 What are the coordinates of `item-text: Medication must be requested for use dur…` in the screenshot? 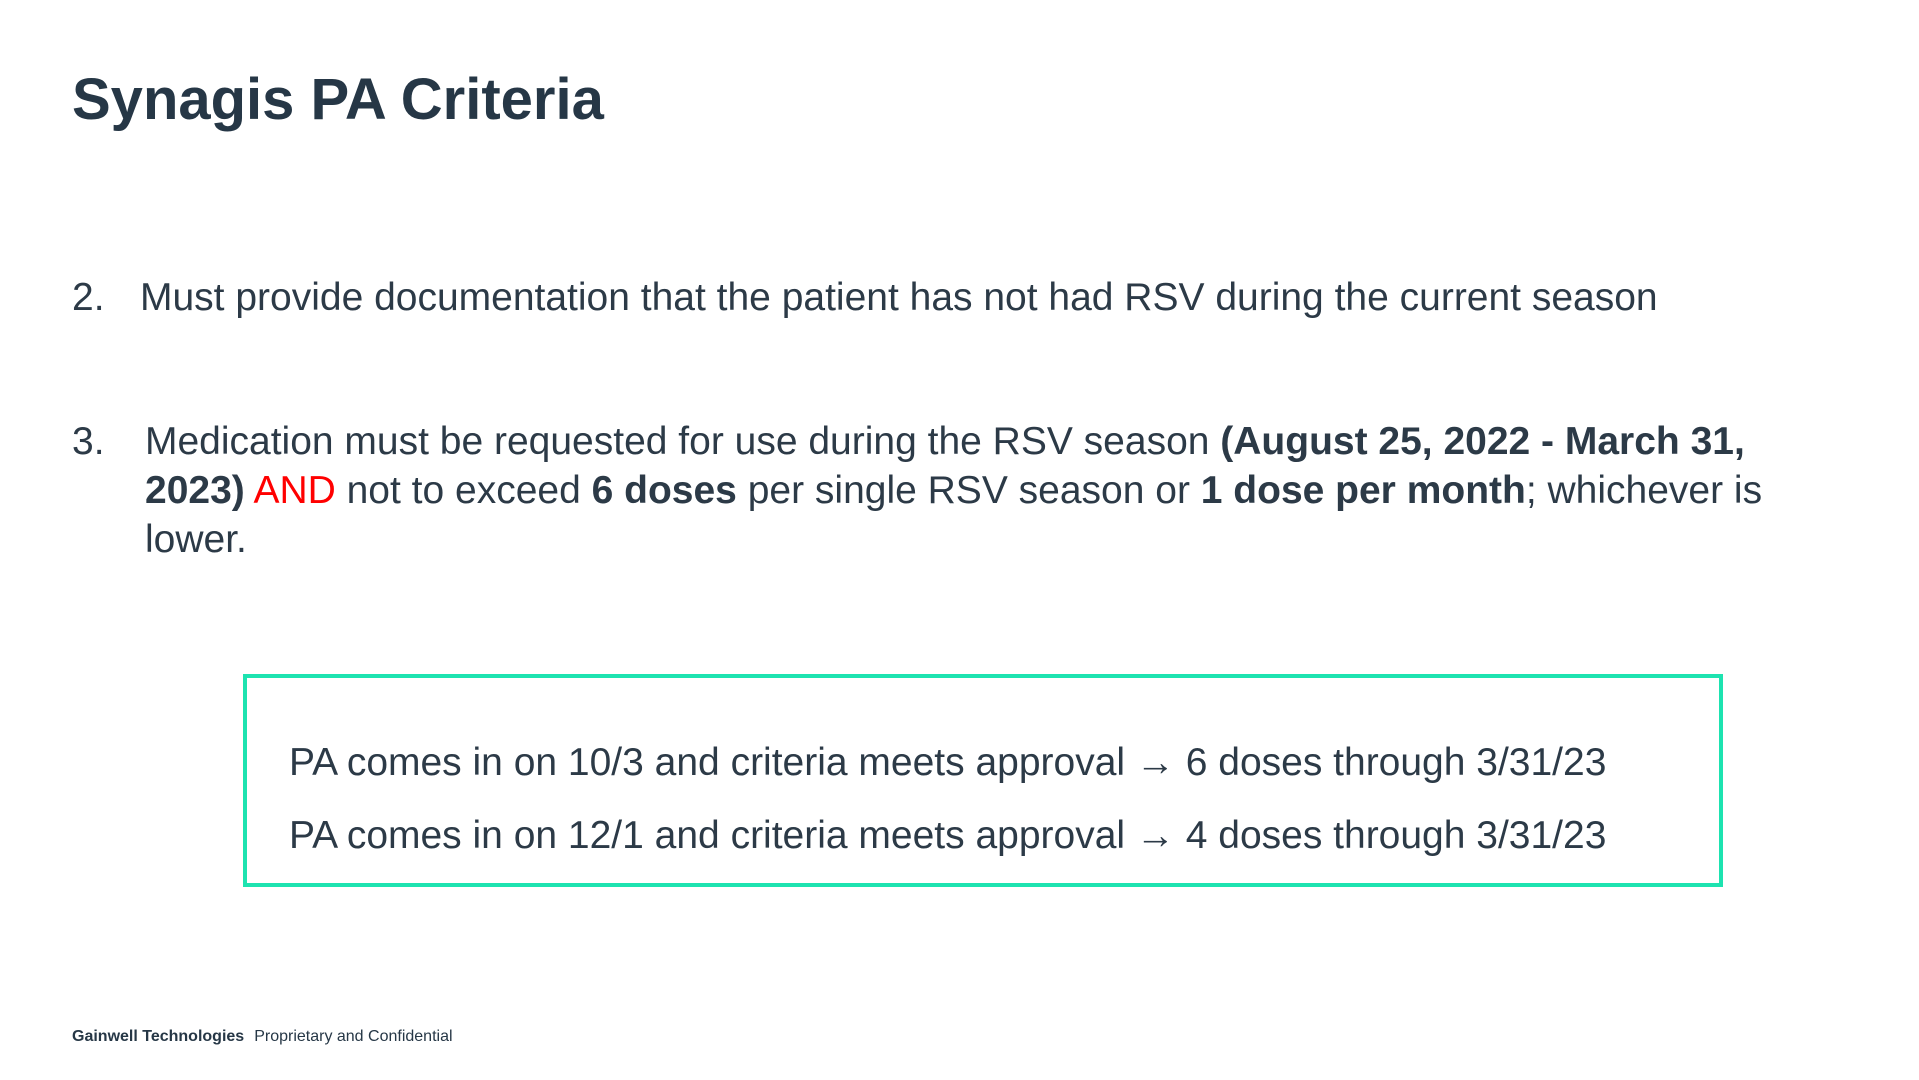 It's located at (1025, 490).